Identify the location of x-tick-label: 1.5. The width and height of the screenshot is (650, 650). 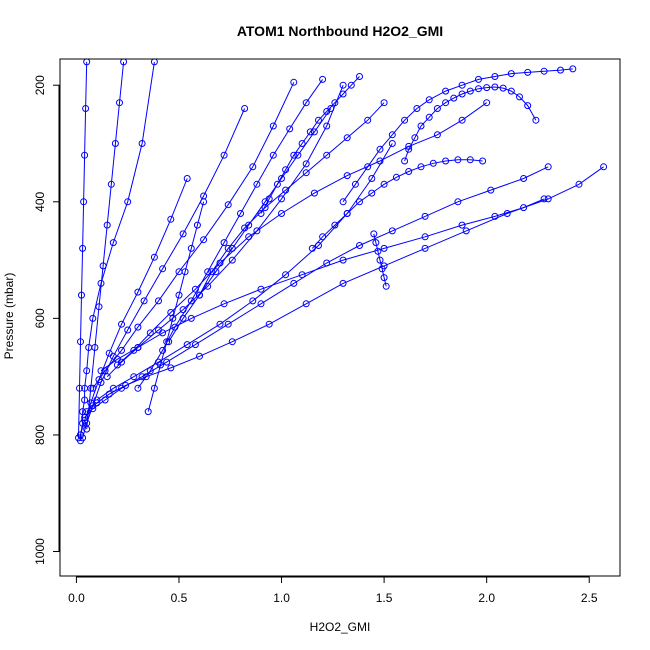
(384, 598).